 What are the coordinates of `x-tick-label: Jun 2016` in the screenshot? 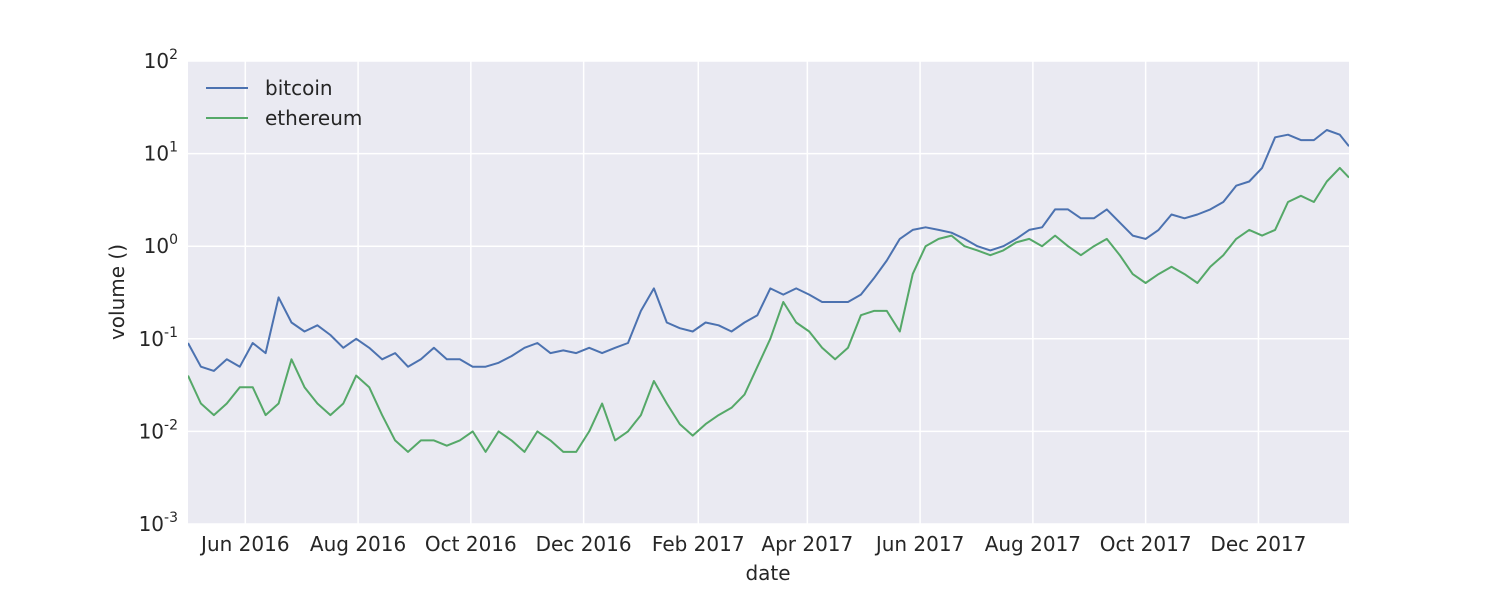 It's located at (244, 544).